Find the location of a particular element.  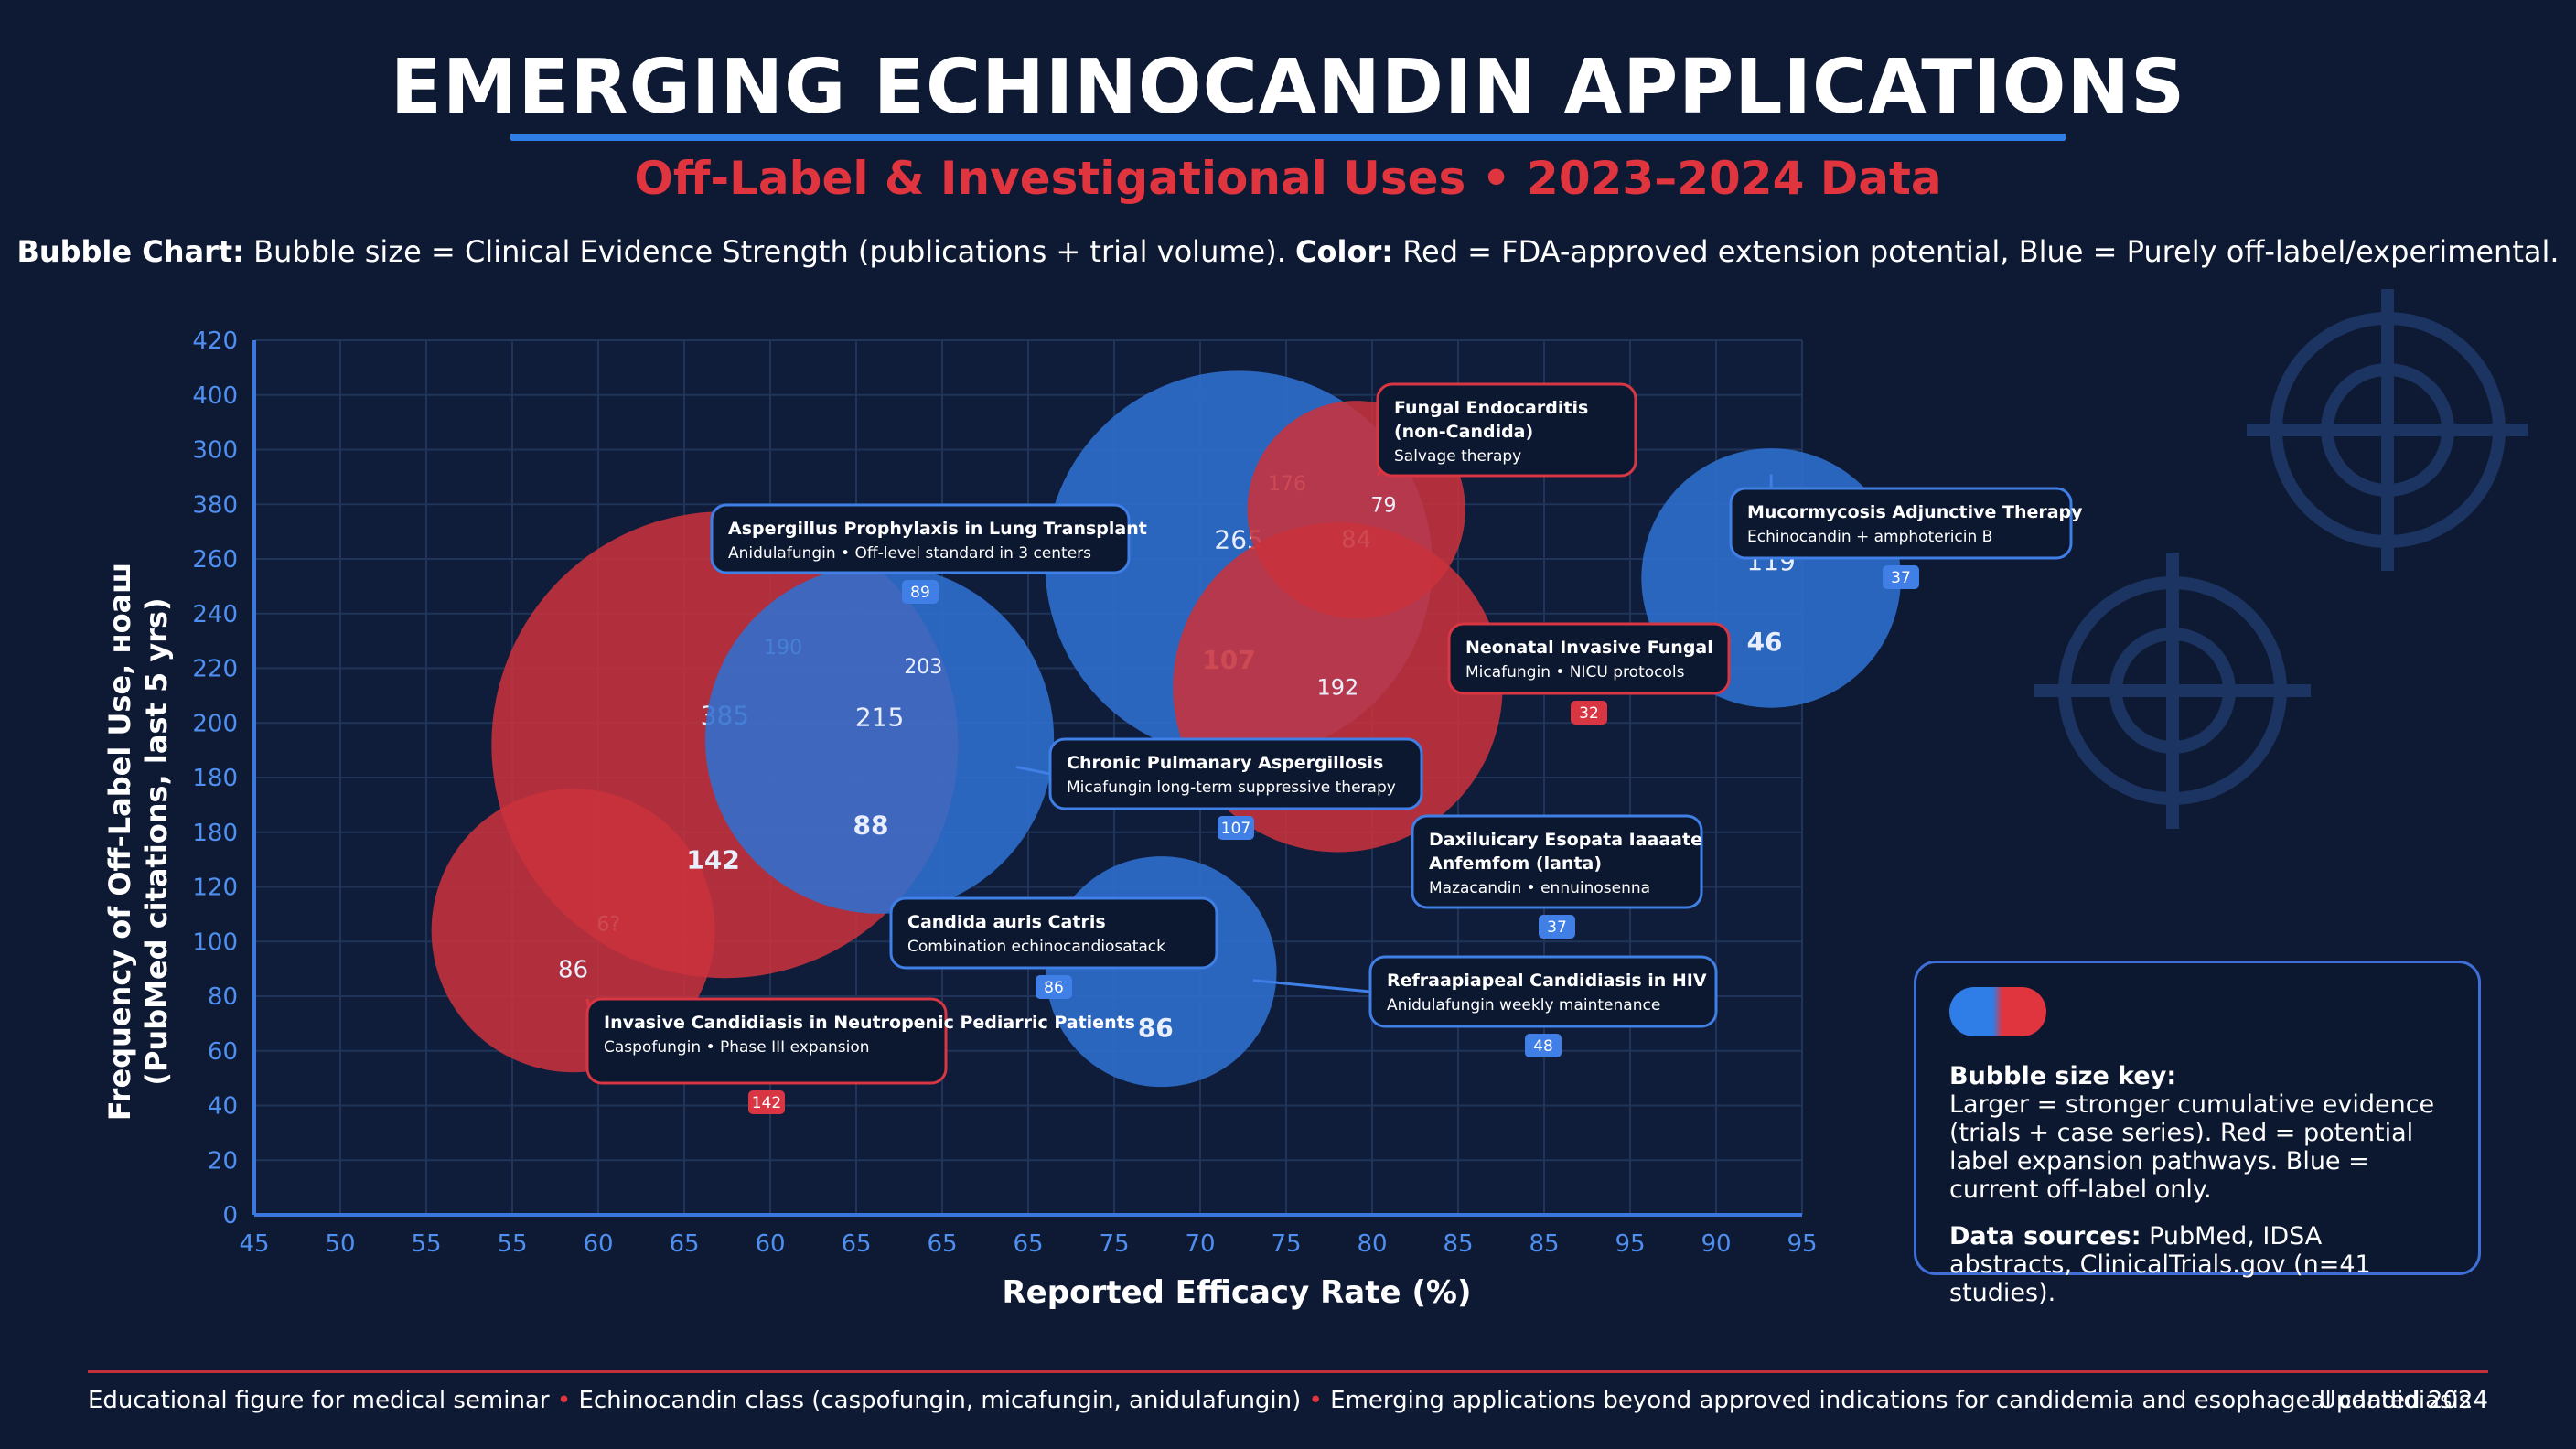

bubble-label: 203 is located at coordinates (923, 667).